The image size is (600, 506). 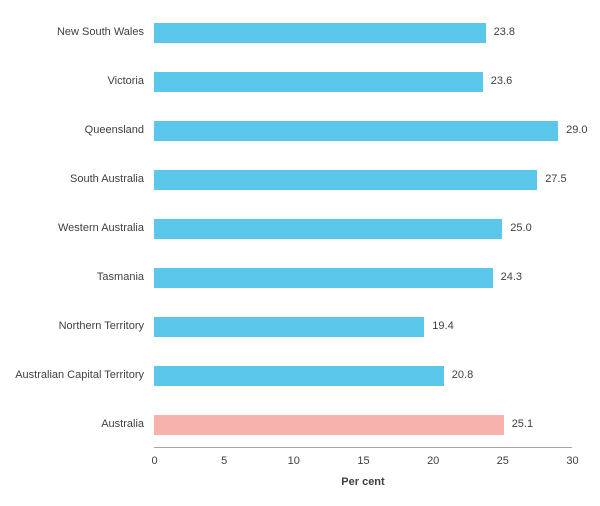 I want to click on value-label: 25.1, so click(x=522, y=424).